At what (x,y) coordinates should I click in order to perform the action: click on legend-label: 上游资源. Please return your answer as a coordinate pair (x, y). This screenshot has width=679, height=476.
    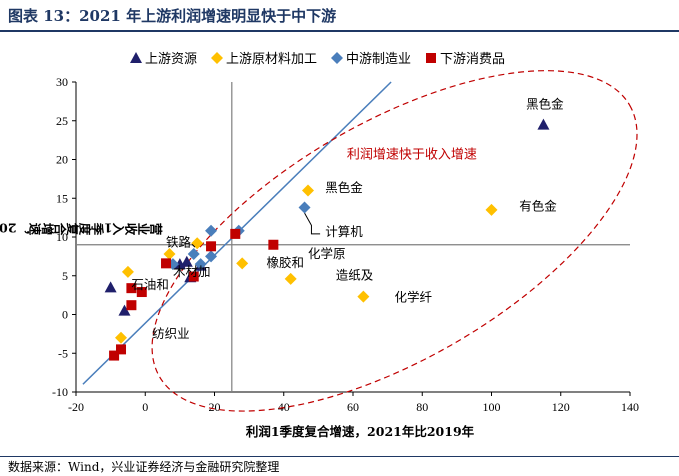
    Looking at the image, I should click on (171, 59).